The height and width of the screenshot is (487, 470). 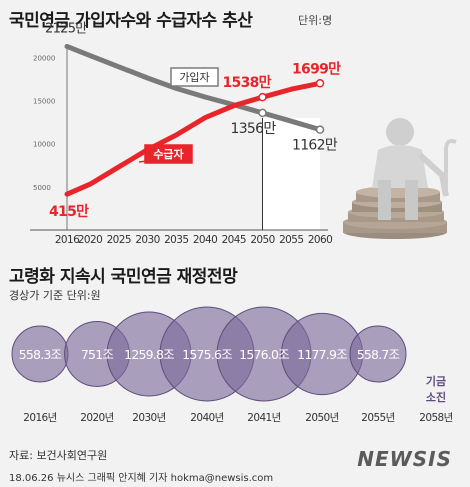 What do you see at coordinates (67, 240) in the screenshot?
I see `x-tick-label: 2016` at bounding box center [67, 240].